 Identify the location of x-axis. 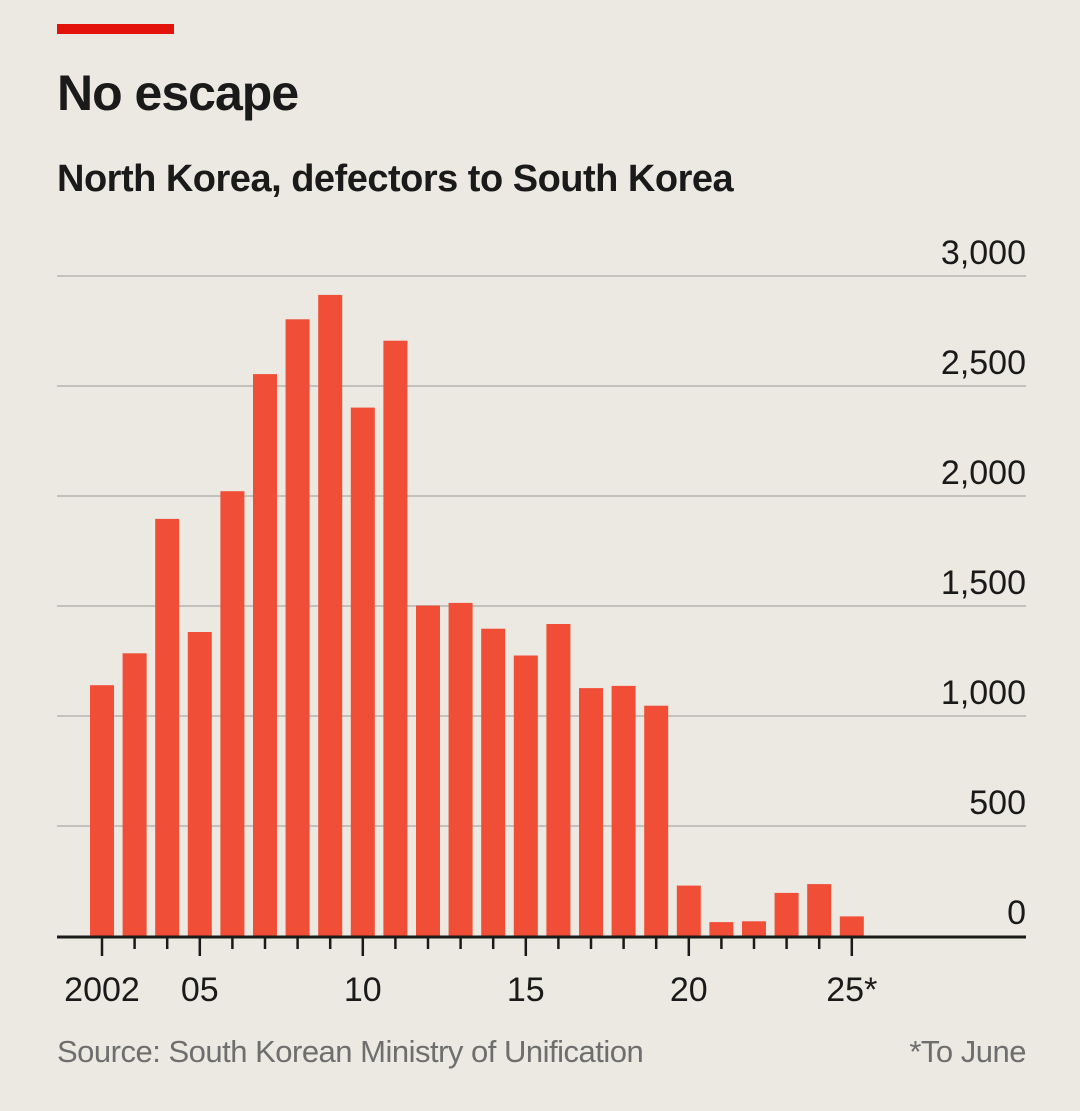
(541, 945).